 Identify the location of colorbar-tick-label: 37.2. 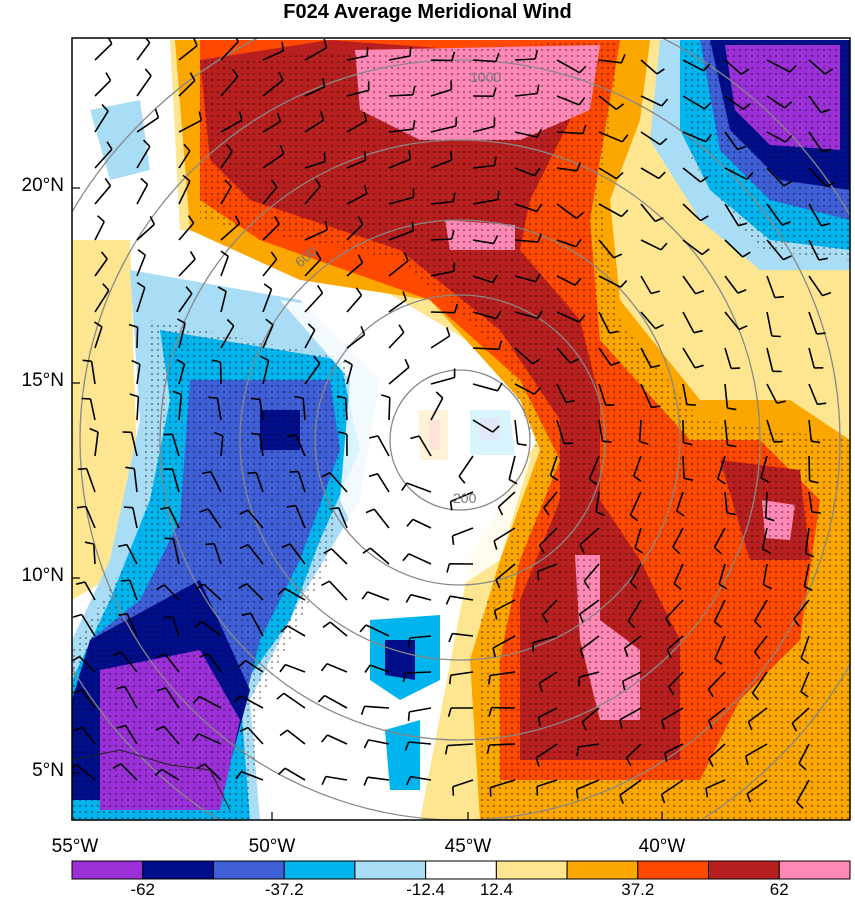
(638, 889).